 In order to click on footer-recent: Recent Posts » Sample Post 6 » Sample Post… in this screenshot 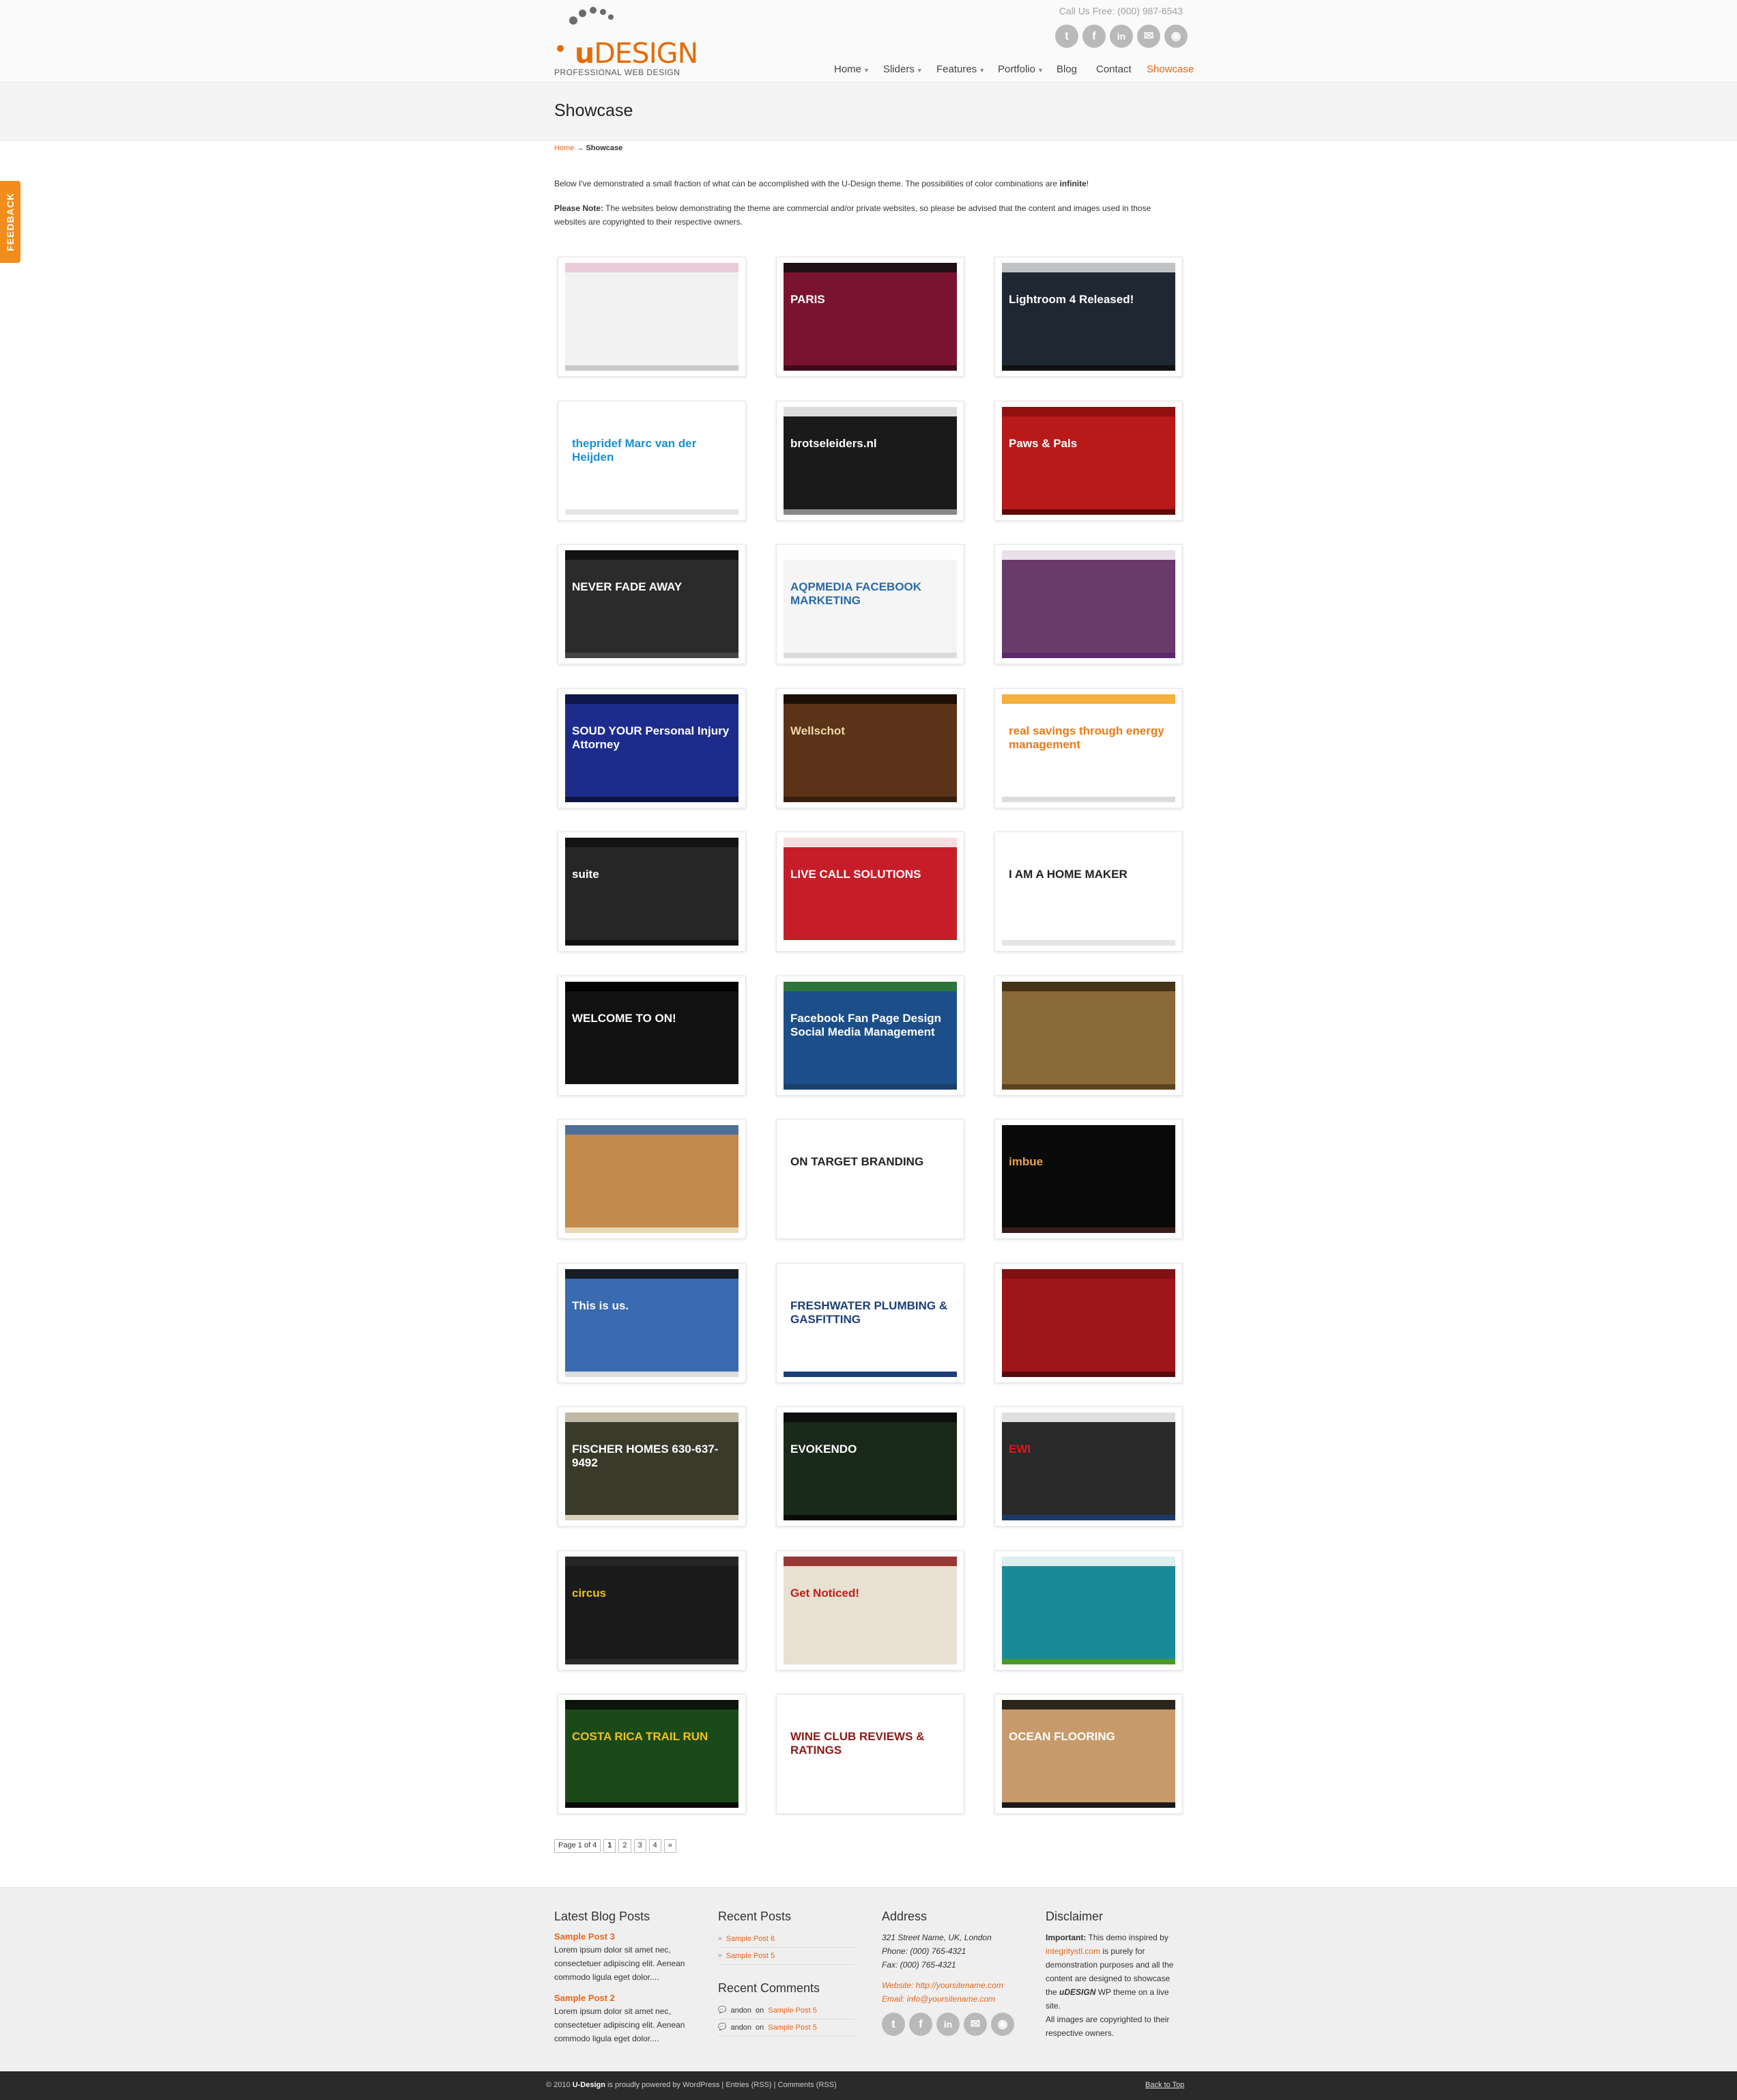, I will do `click(786, 1973)`.